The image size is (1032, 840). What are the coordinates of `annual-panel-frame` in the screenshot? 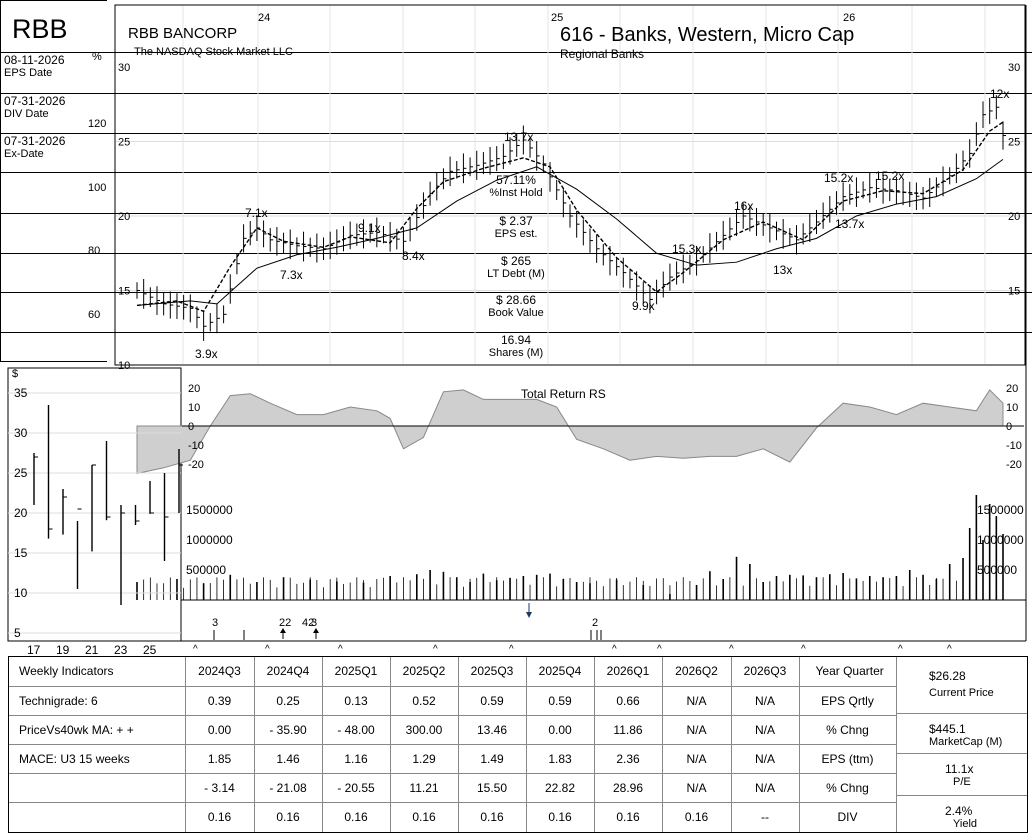 It's located at (94, 504).